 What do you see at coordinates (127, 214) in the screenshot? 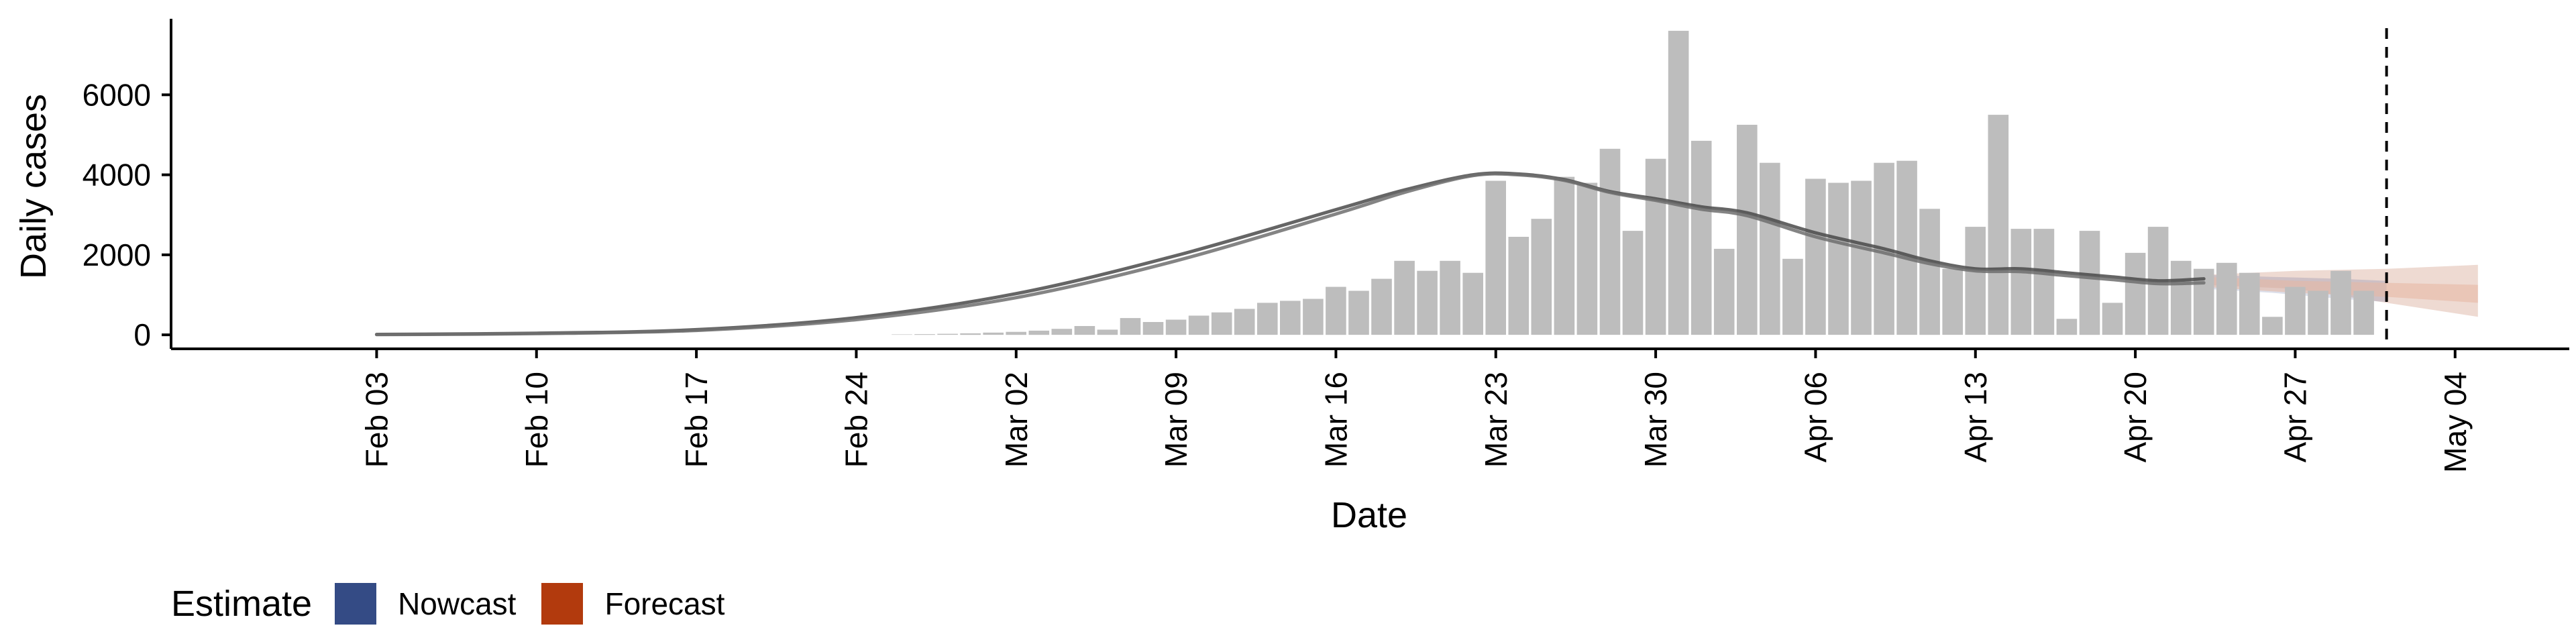
I see `y-axis-ticks: 0 2000 4000 6000` at bounding box center [127, 214].